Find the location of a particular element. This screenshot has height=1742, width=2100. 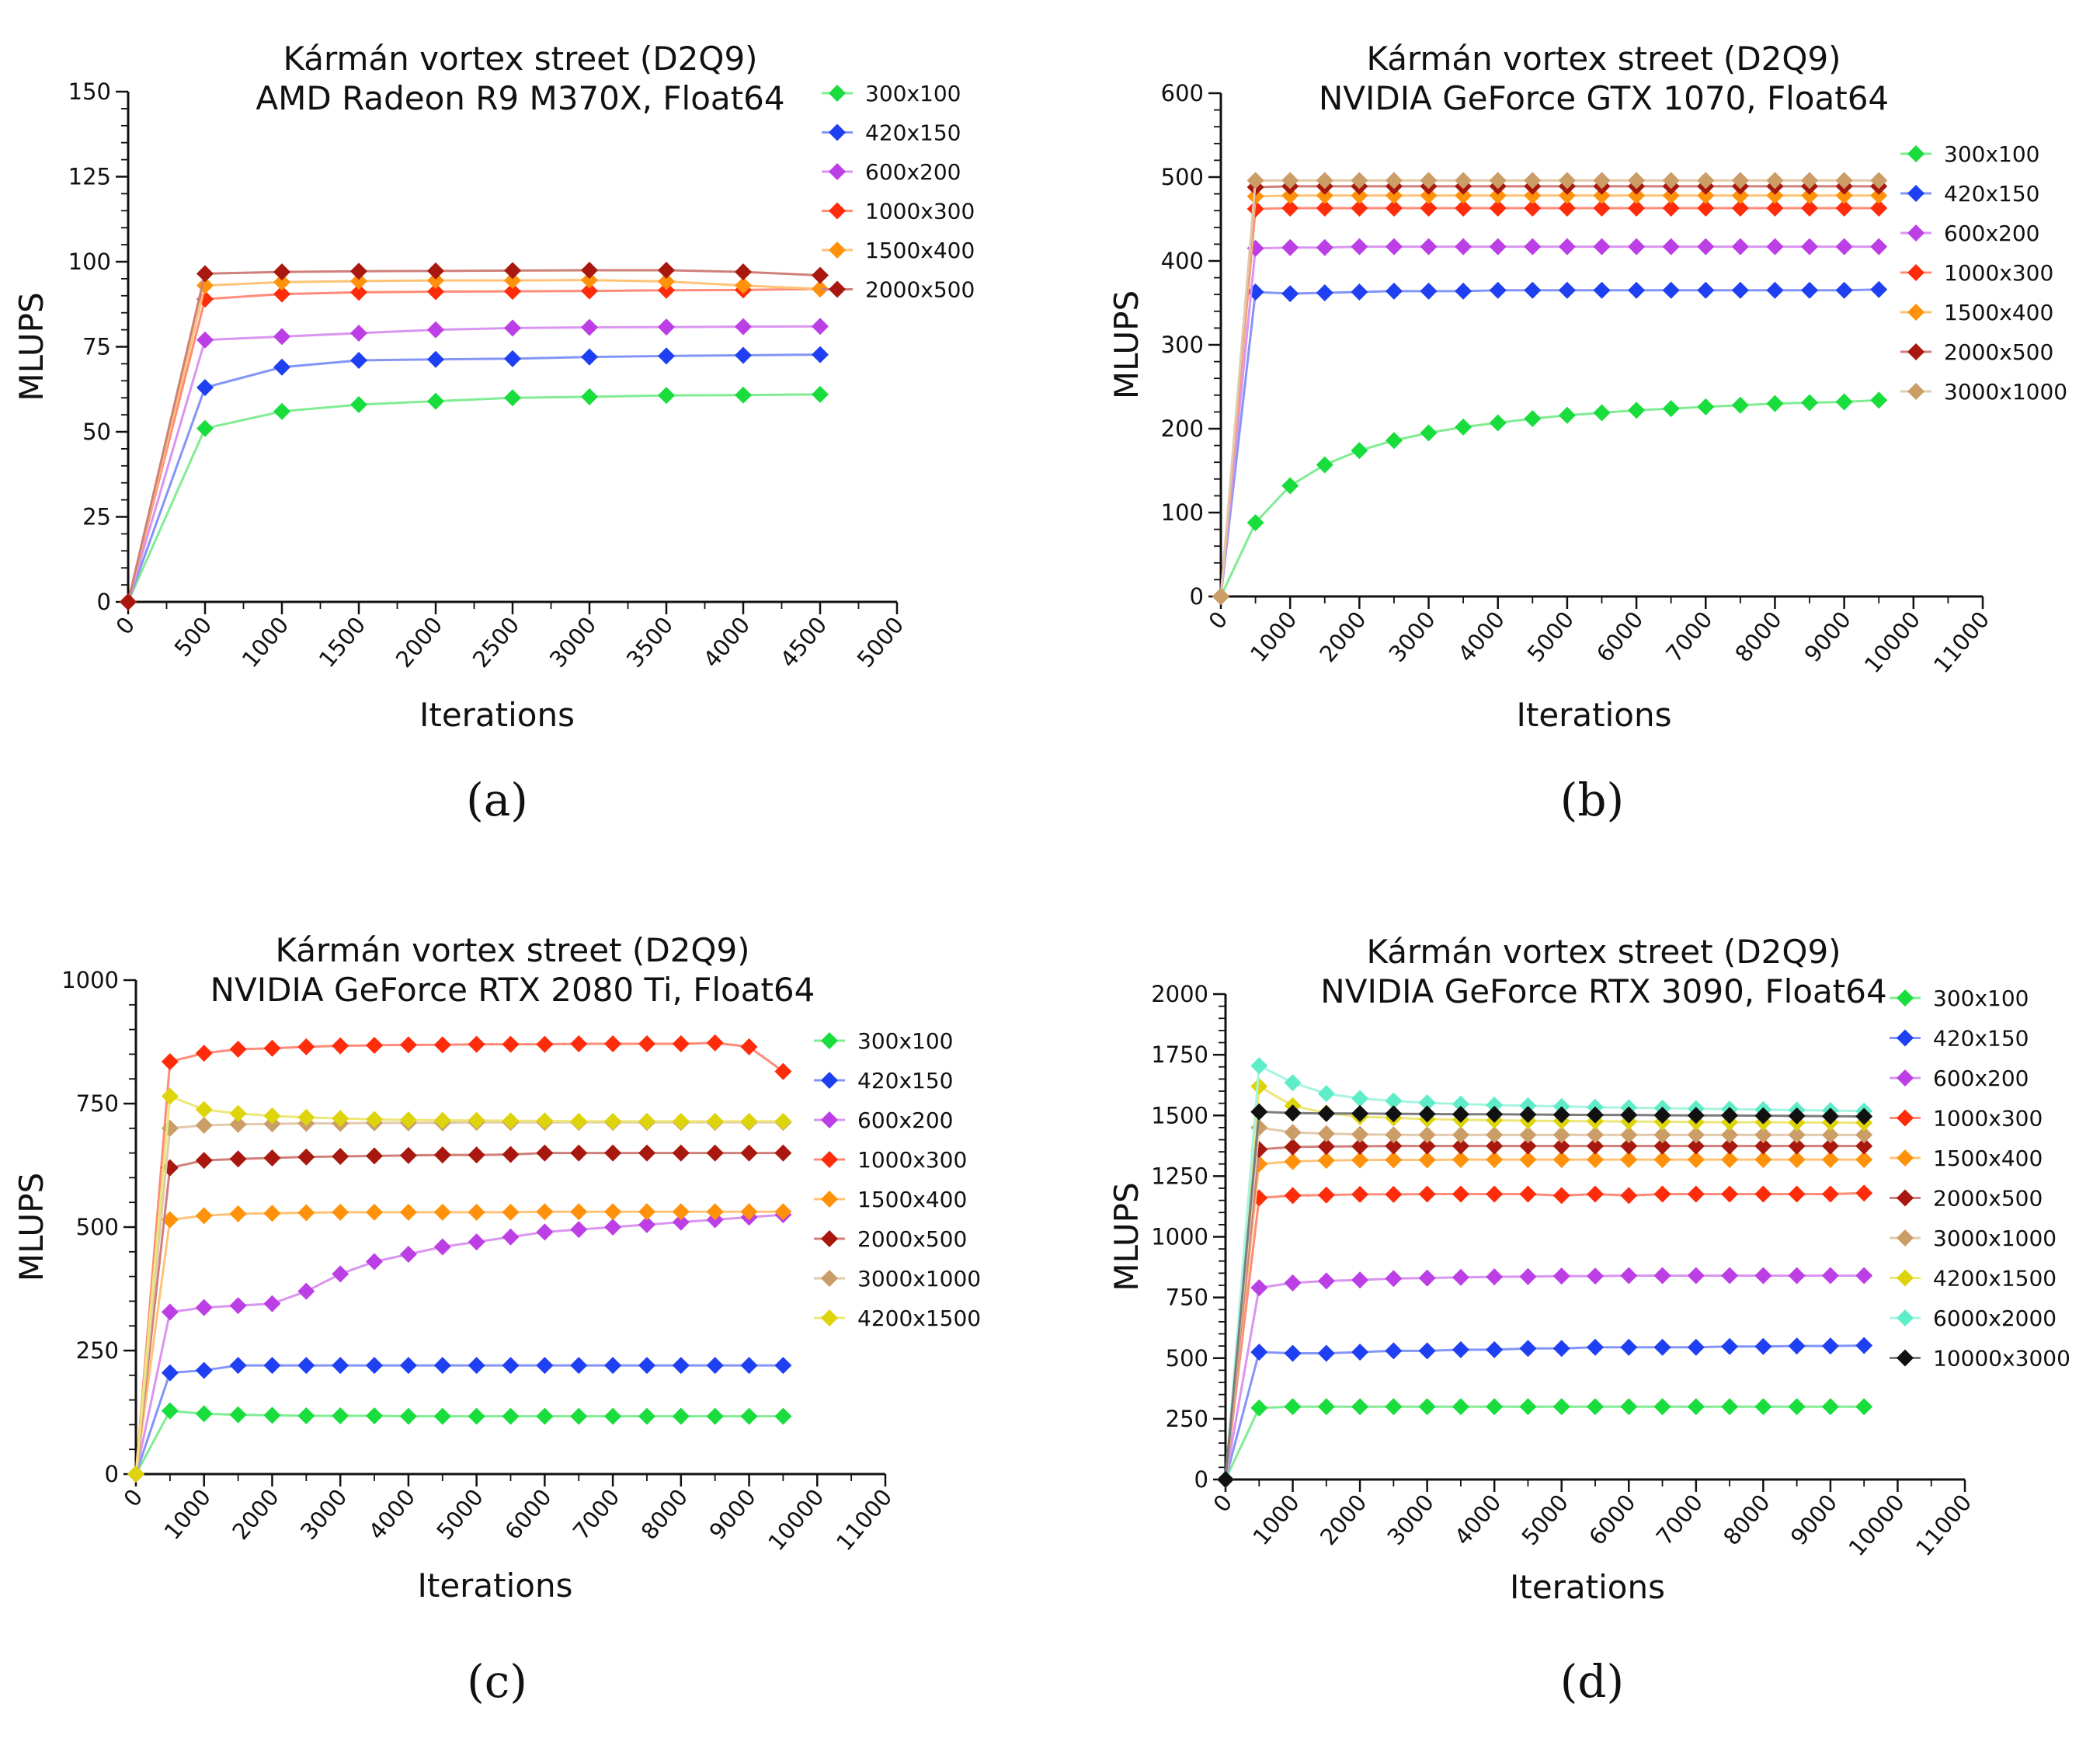

x-tick-label: 8000 is located at coordinates (1758, 637).